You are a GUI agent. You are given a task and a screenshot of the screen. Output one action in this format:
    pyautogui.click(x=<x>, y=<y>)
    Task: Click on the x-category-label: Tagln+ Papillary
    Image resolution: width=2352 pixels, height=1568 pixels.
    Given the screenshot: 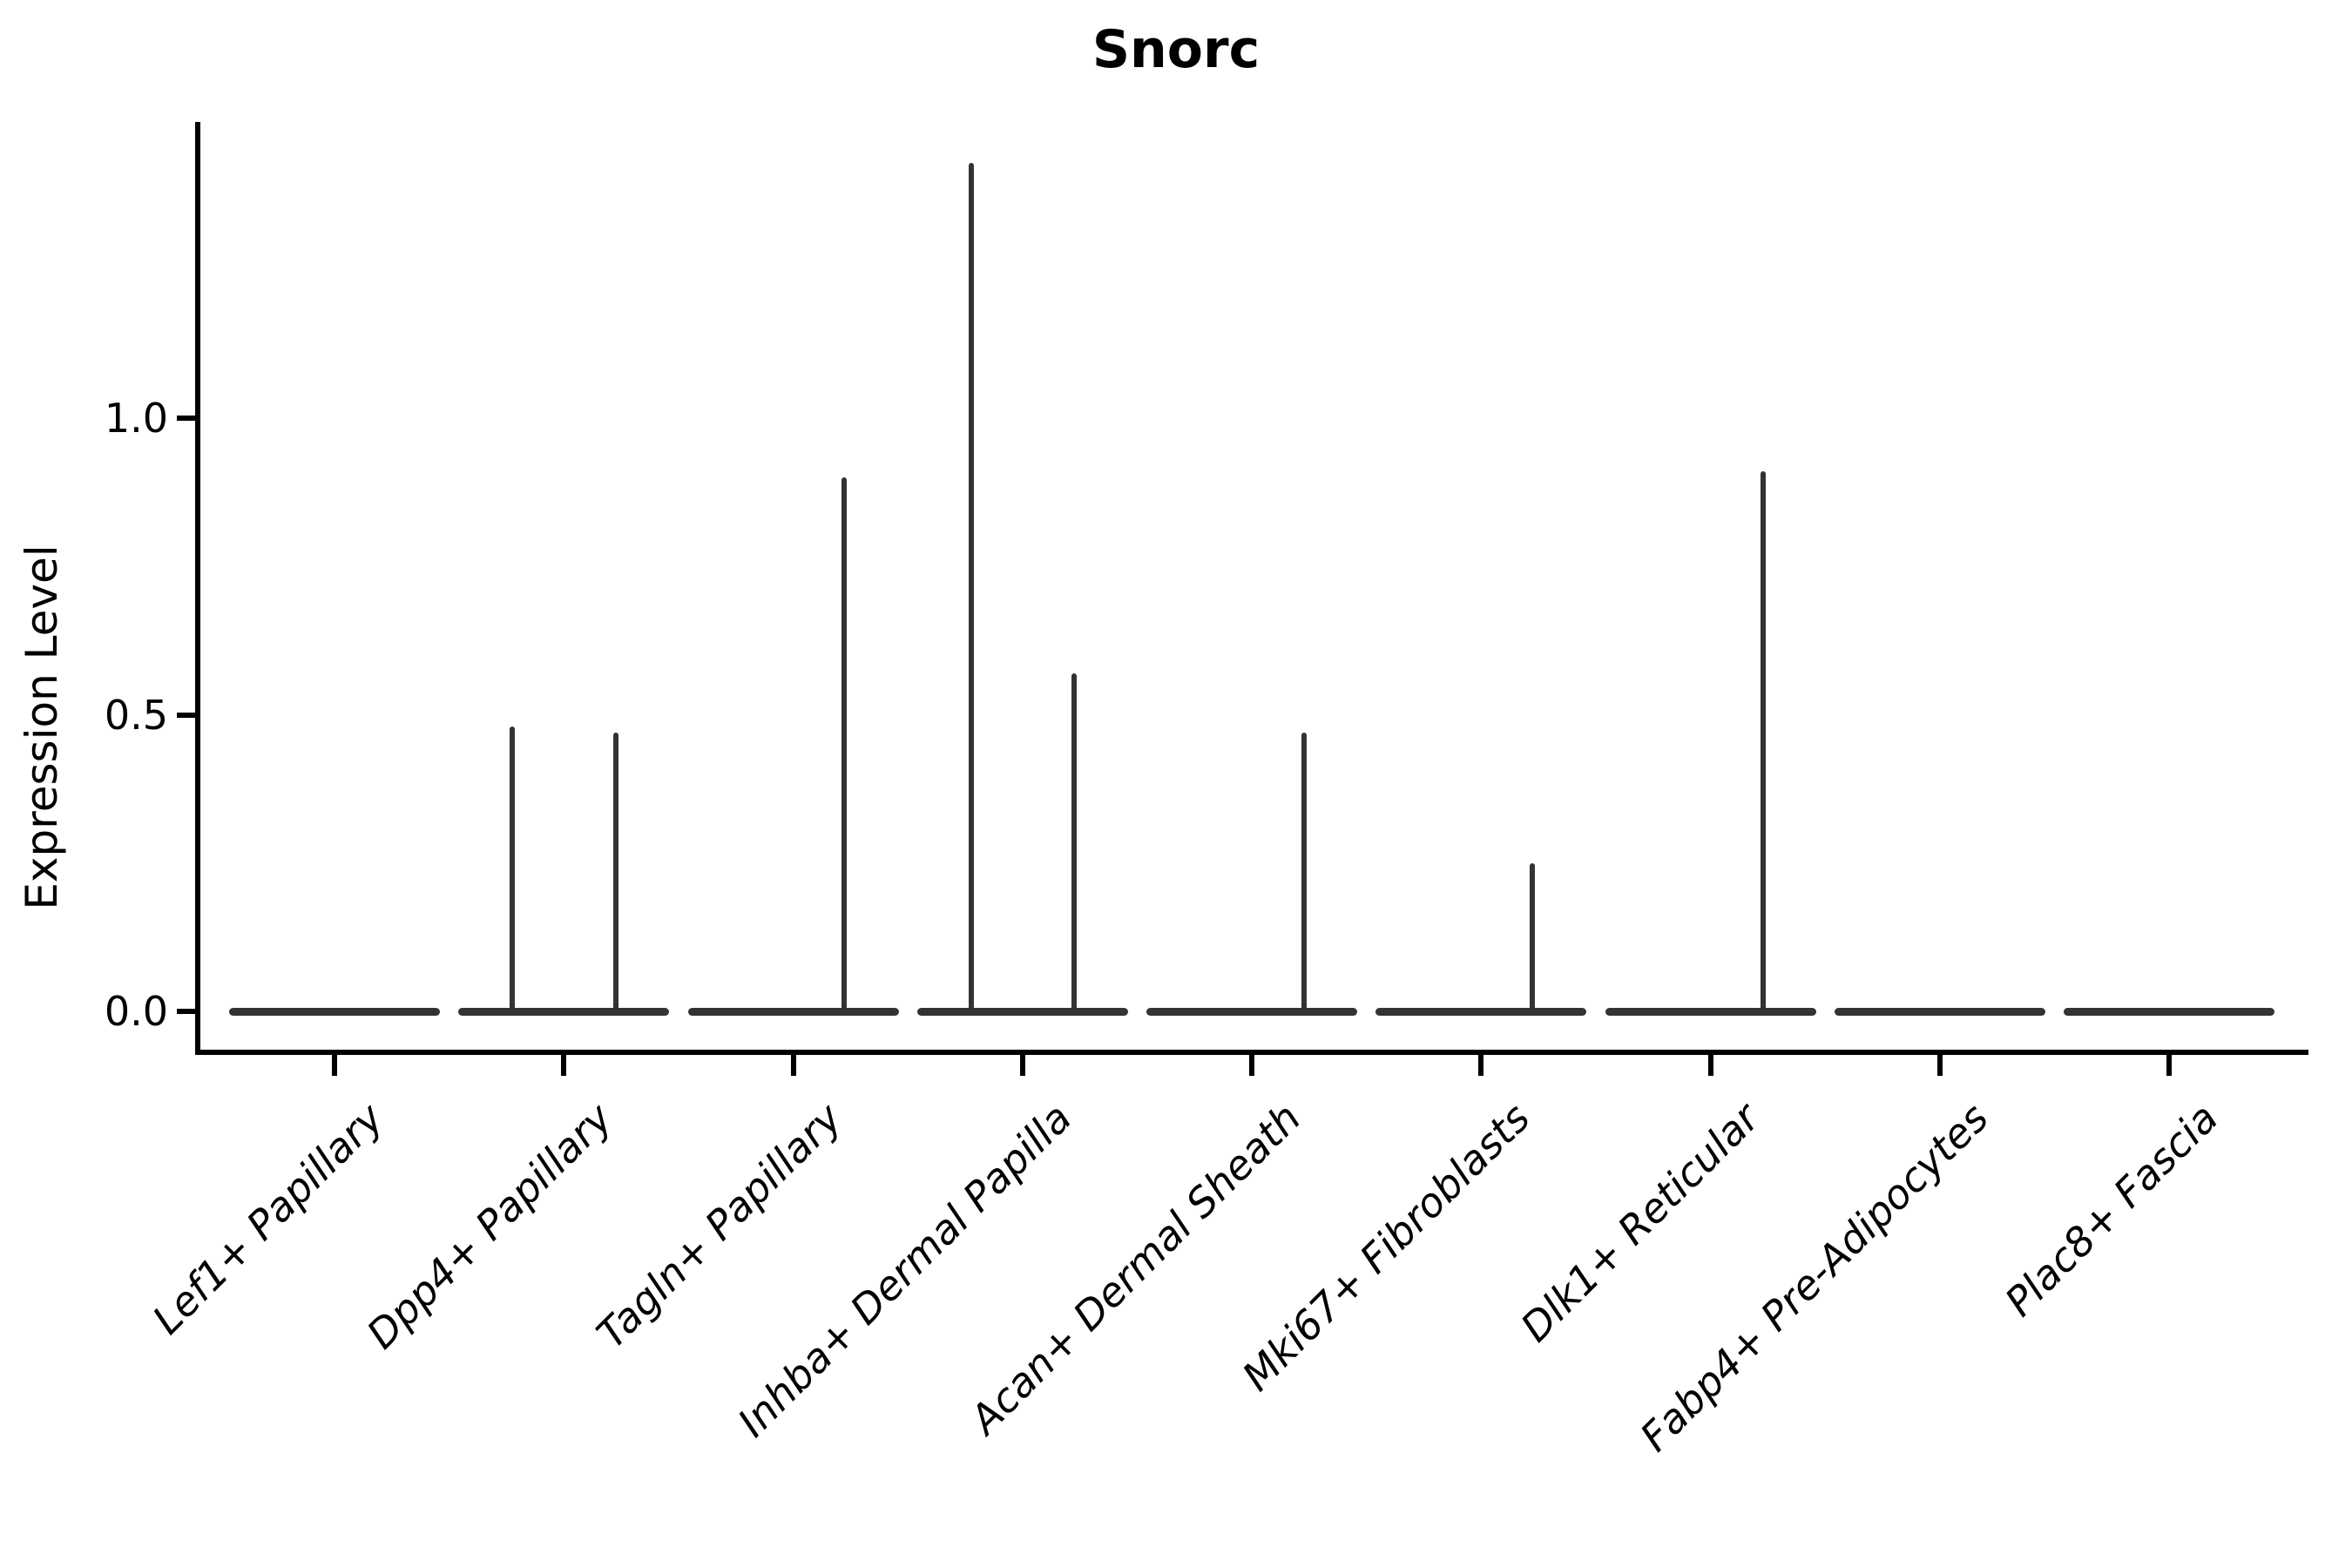 What is the action you would take?
    pyautogui.click(x=719, y=1226)
    